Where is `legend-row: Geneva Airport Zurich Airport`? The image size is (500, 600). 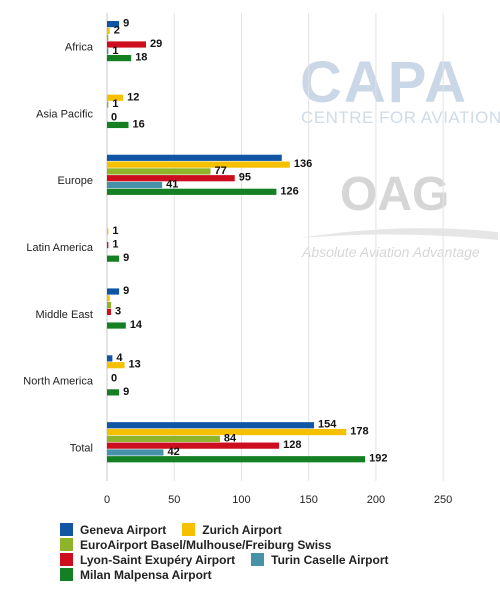 legend-row: Geneva Airport Zurich Airport is located at coordinates (275, 529).